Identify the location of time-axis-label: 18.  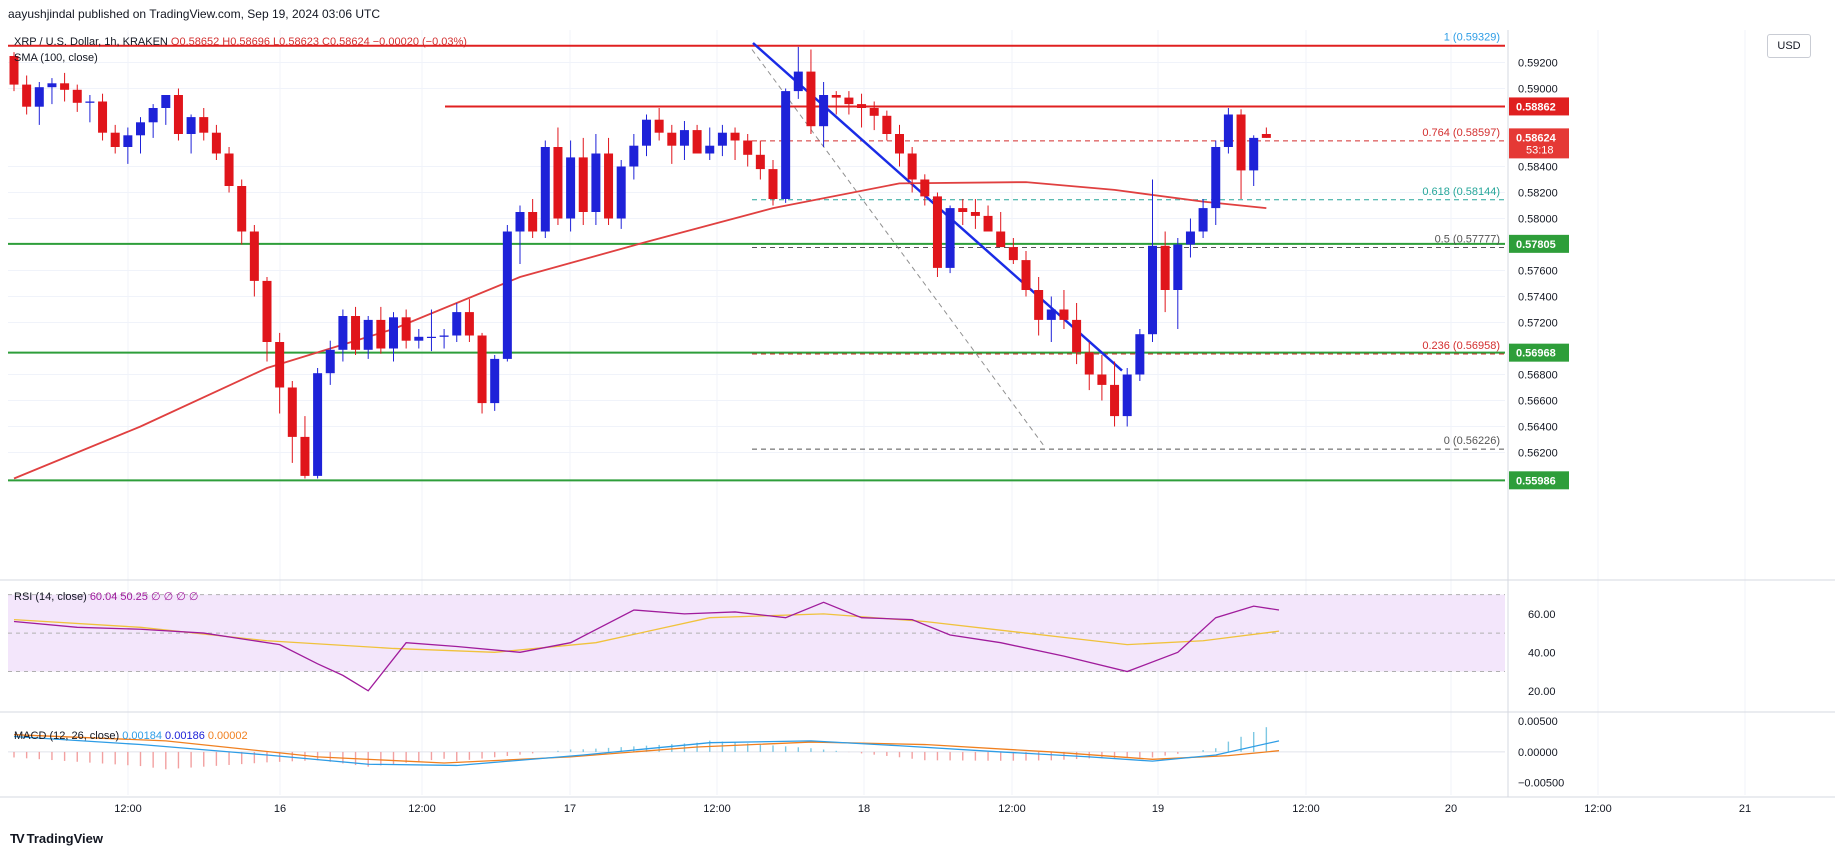
(864, 809).